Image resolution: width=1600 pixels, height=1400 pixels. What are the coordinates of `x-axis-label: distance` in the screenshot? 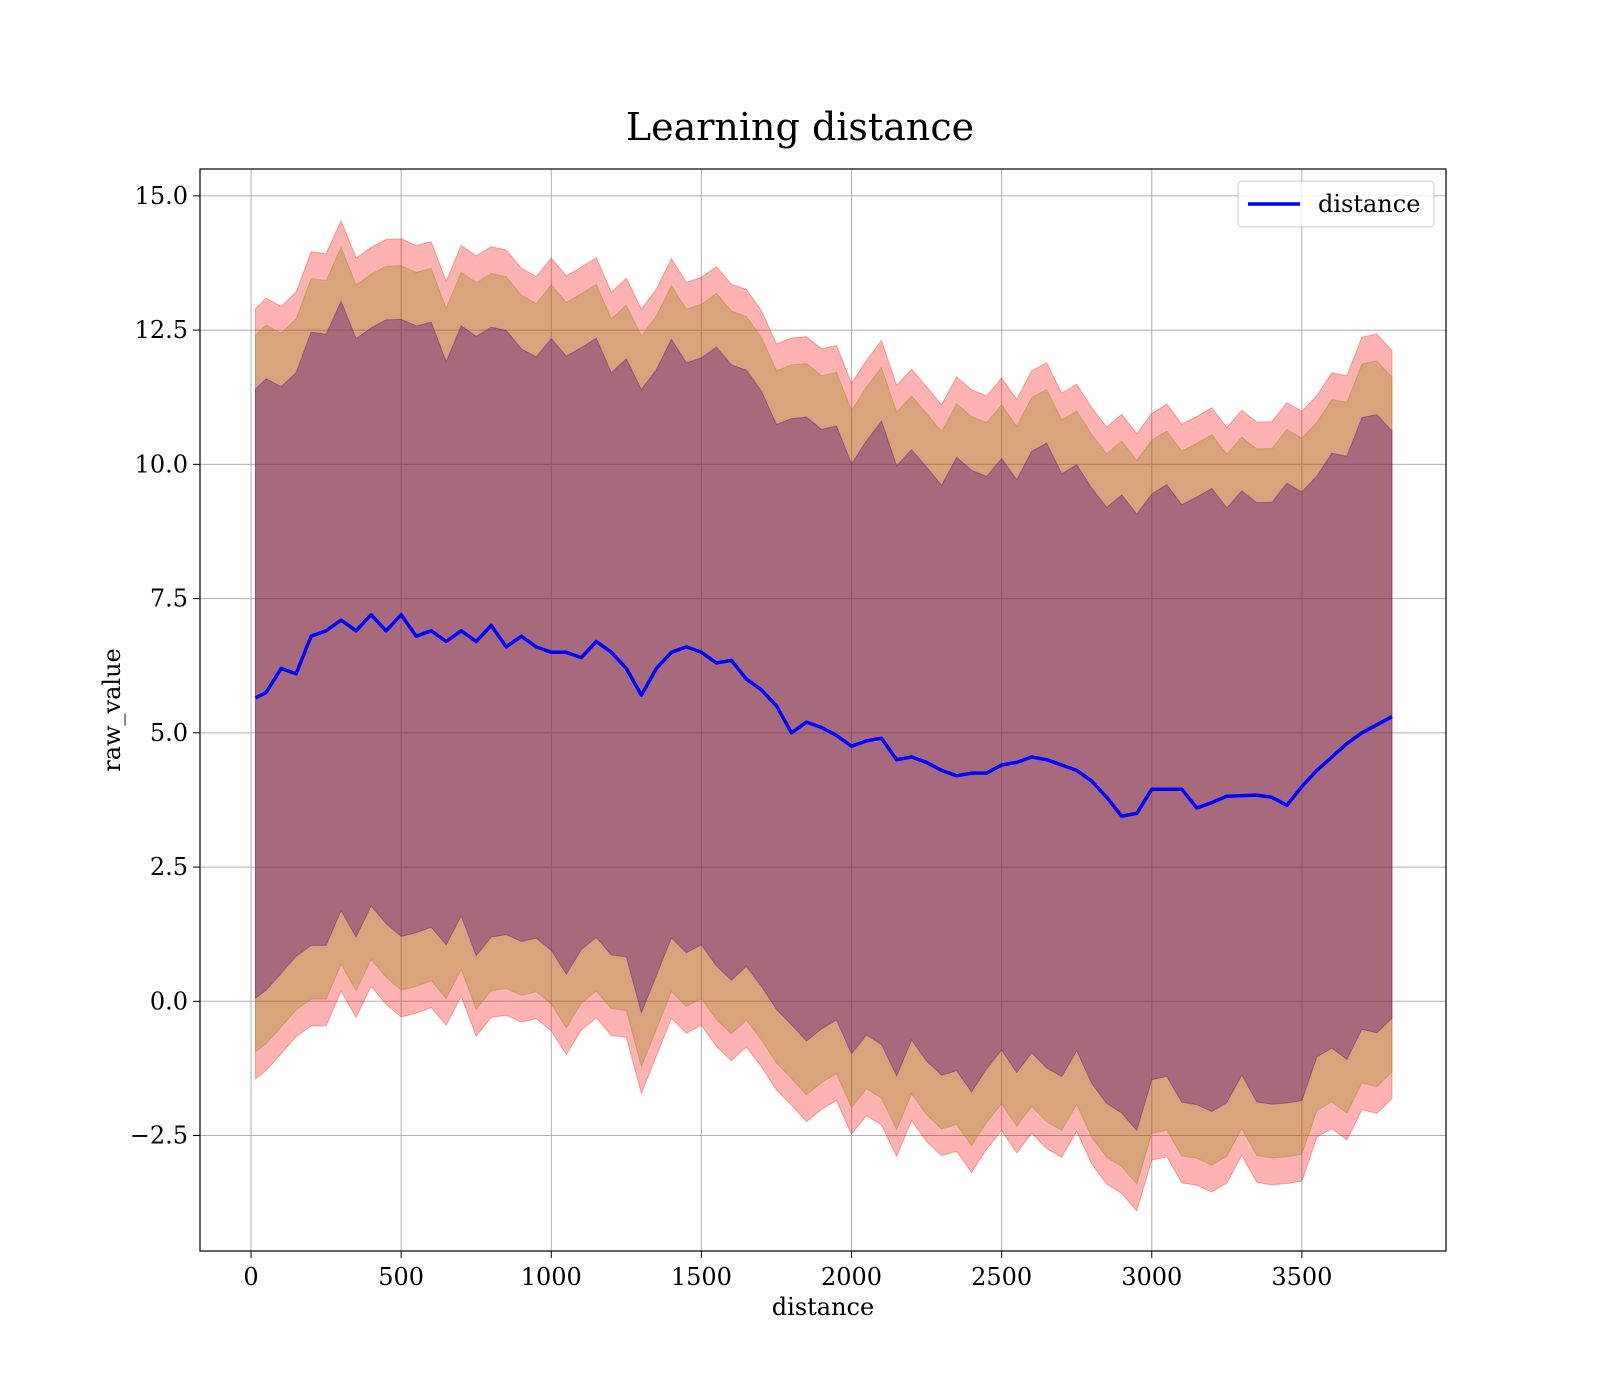 It's located at (823, 1307).